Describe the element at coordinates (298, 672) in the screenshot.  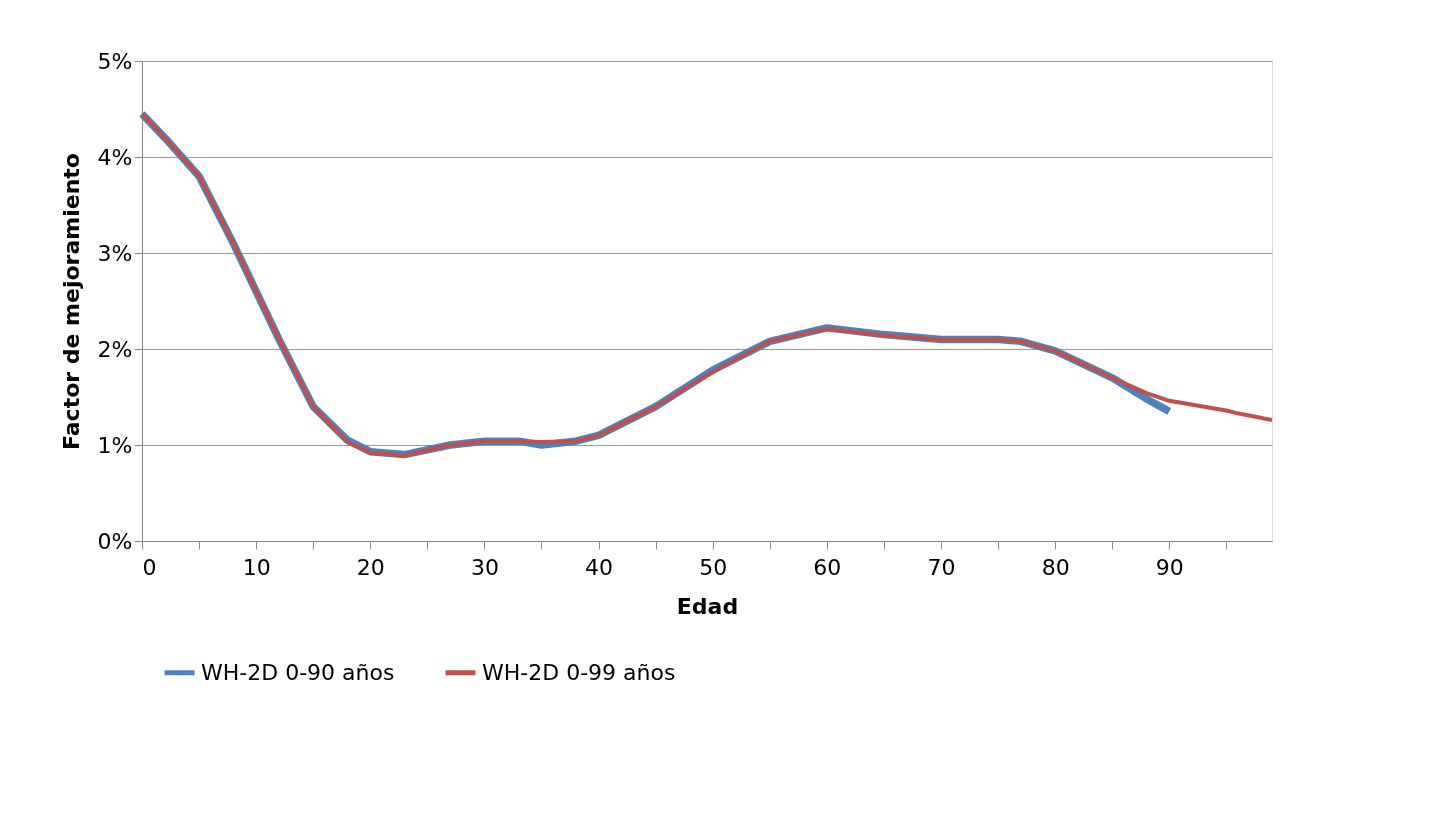
I see `legend-label: WH-2D 0-90 años` at that location.